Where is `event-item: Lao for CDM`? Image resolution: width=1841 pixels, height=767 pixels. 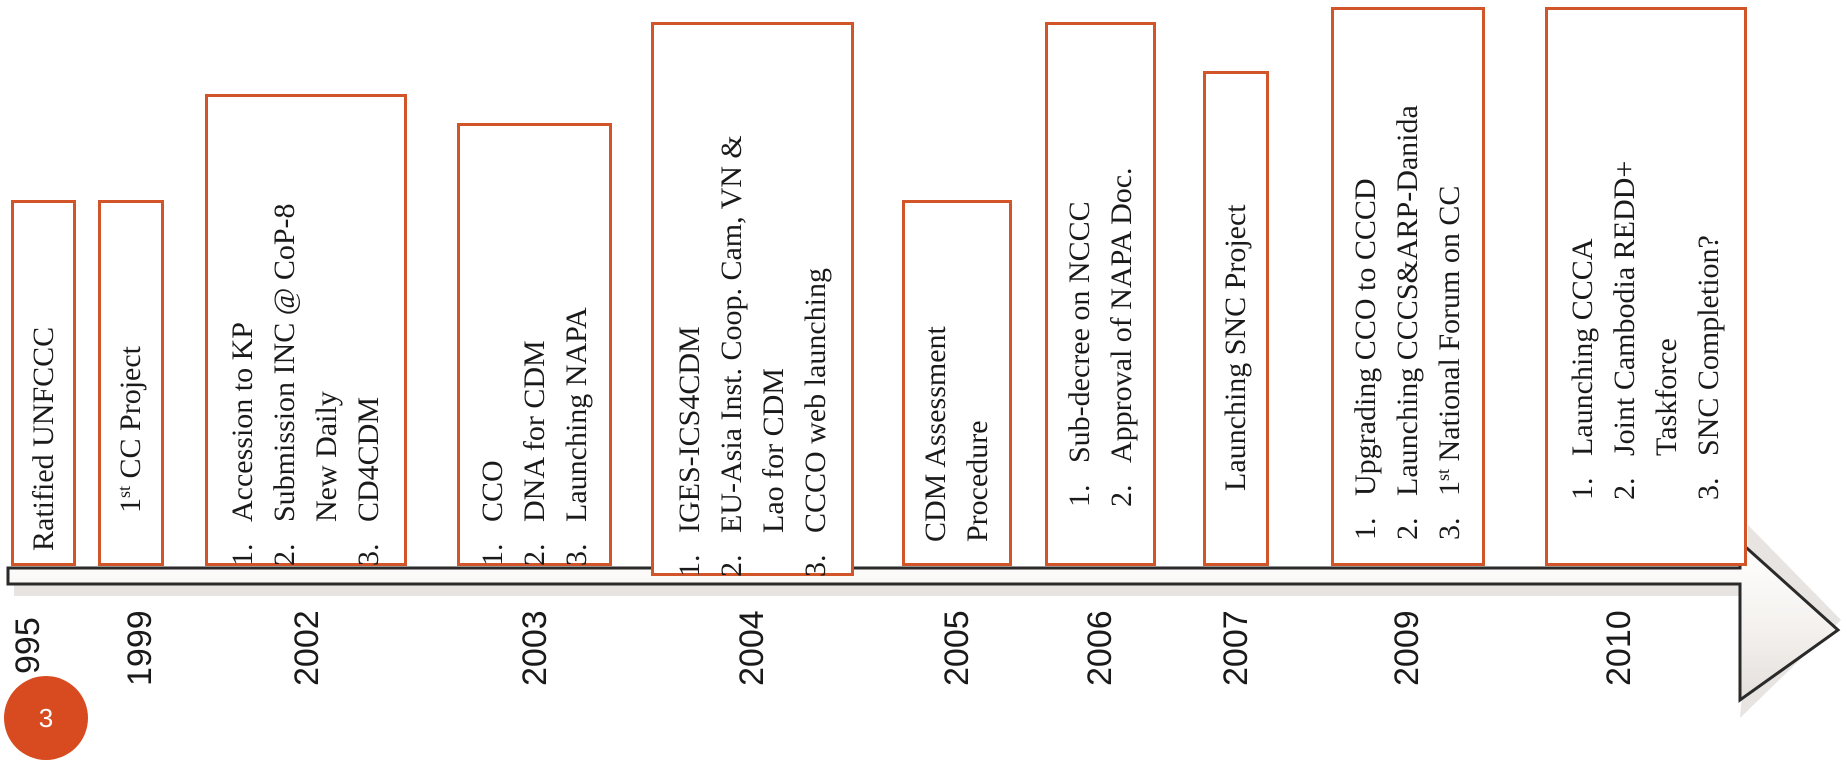 event-item: Lao for CDM is located at coordinates (773, 450).